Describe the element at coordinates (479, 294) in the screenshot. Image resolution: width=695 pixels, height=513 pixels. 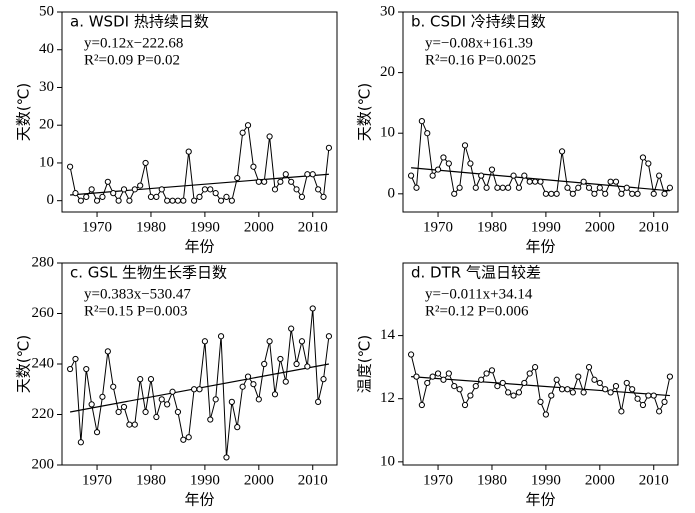
I see `annotation: y=−0.011x+34.14` at that location.